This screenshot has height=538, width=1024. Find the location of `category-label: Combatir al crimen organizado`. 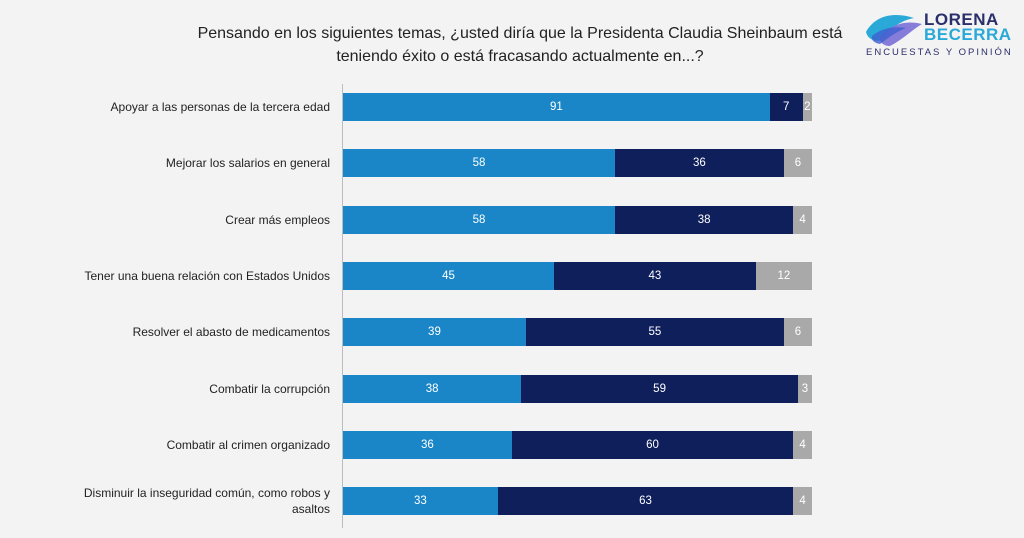

category-label: Combatir al crimen organizado is located at coordinates (248, 444).